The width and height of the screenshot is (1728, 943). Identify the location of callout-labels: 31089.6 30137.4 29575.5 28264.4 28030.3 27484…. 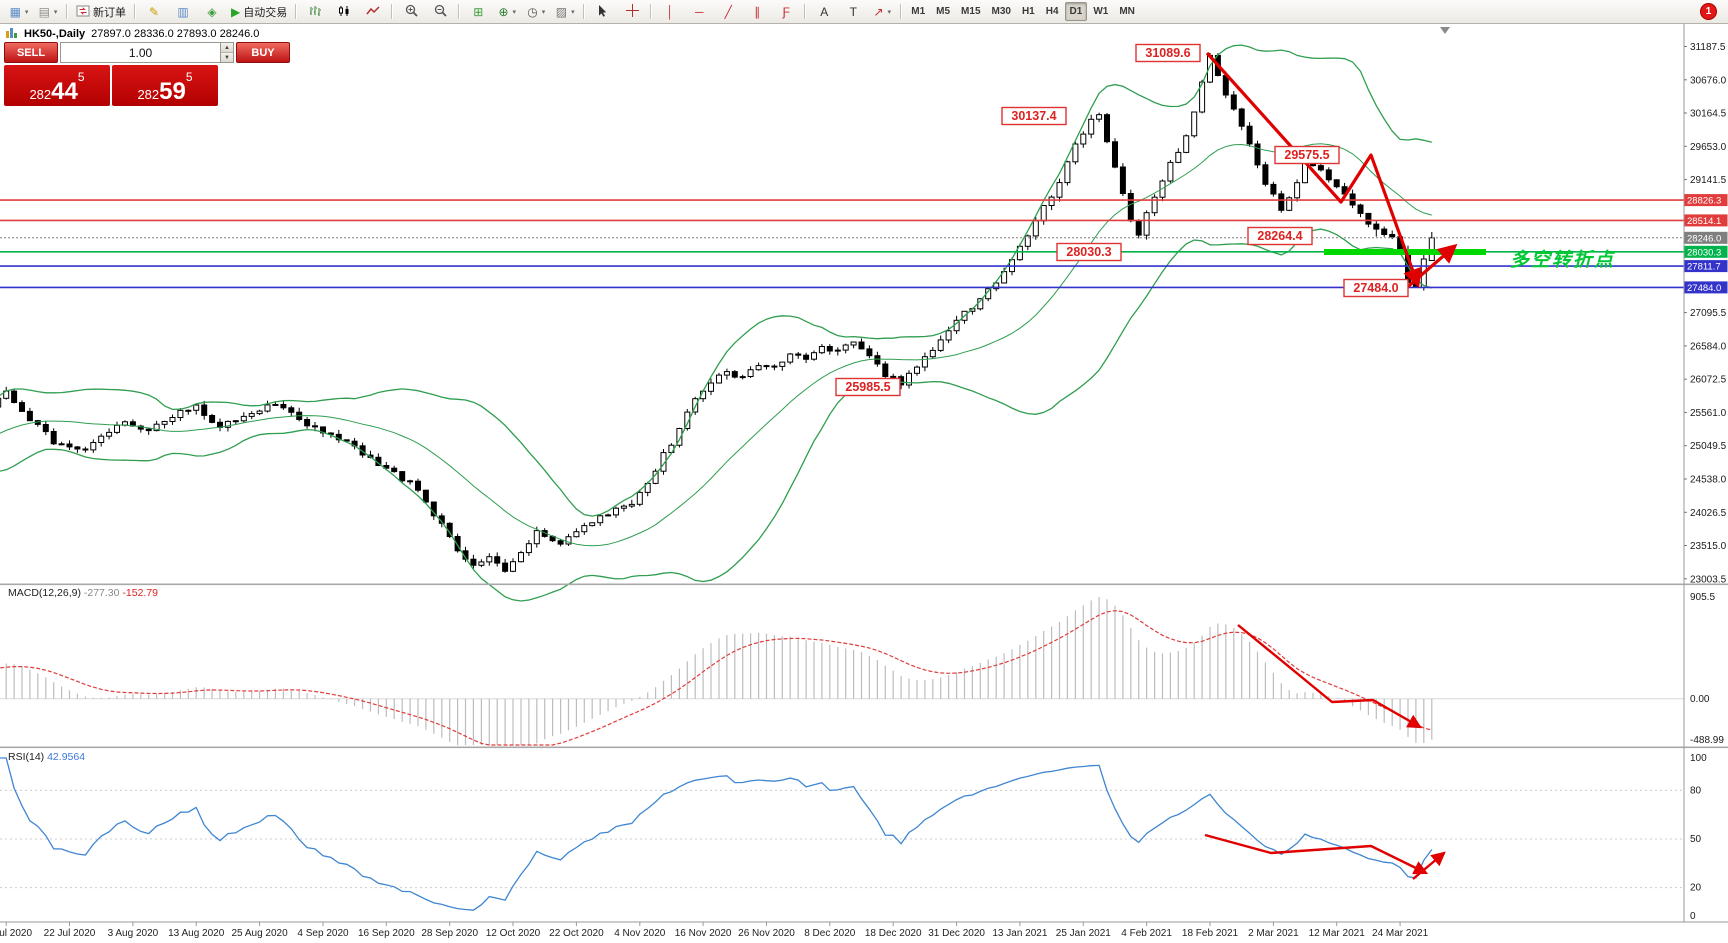
(1122, 220).